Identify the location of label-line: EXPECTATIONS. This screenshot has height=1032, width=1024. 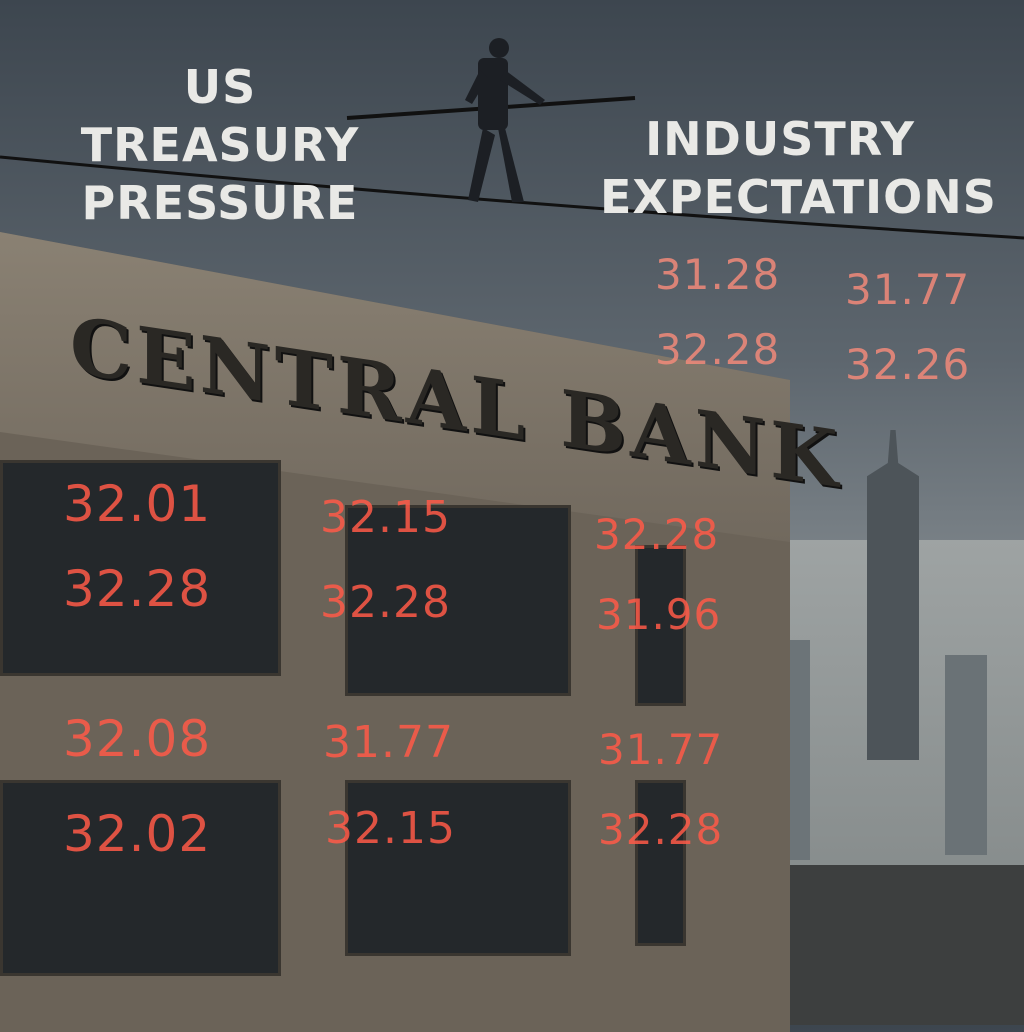
(798, 197).